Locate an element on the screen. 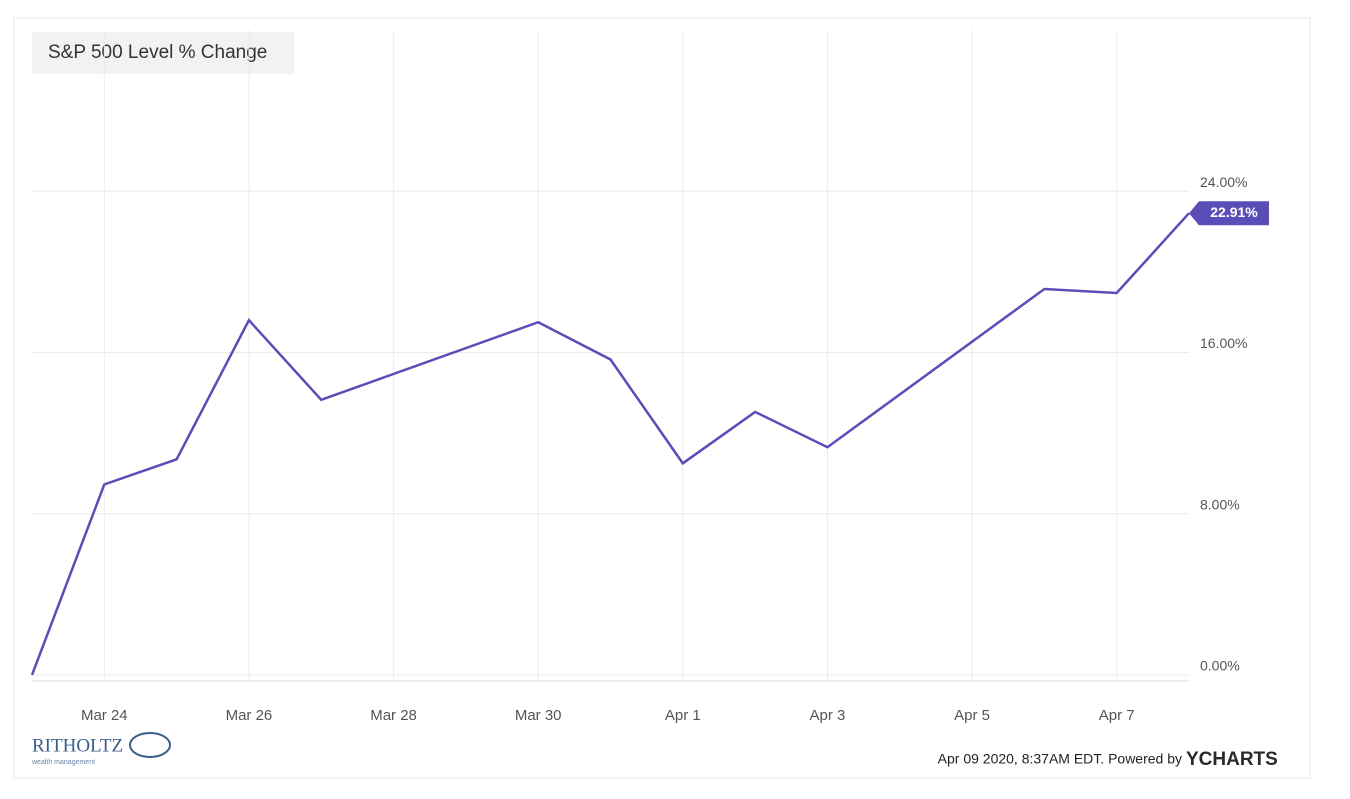 The width and height of the screenshot is (1350, 799). y-tick-label: 16.00% is located at coordinates (1223, 343).